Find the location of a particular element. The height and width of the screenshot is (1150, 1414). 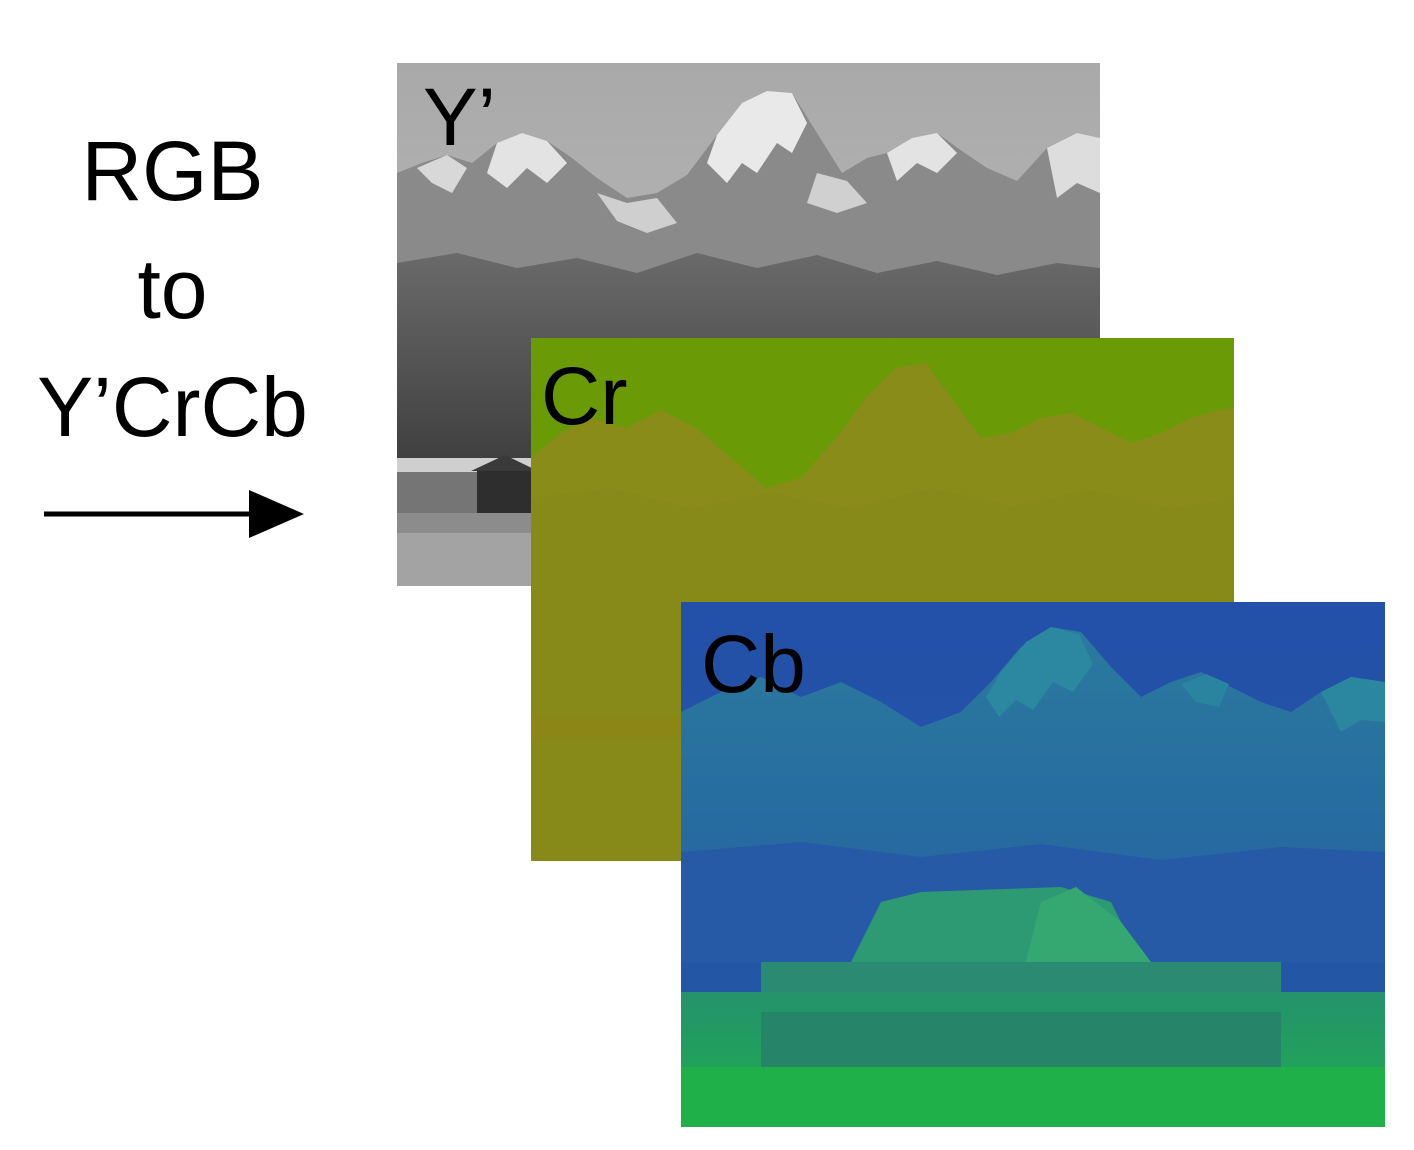

cb-label: Cb is located at coordinates (753, 664).